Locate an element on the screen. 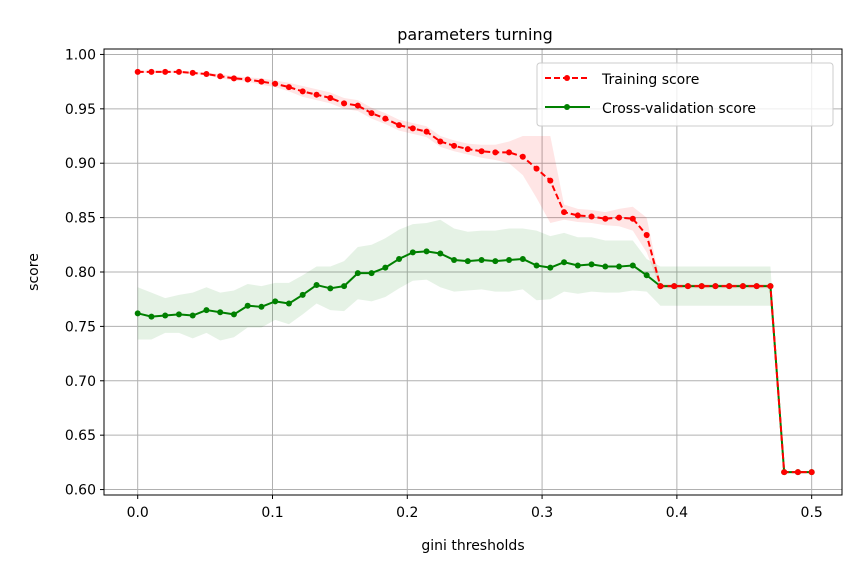  x-tick-label: 0.4 is located at coordinates (677, 513).